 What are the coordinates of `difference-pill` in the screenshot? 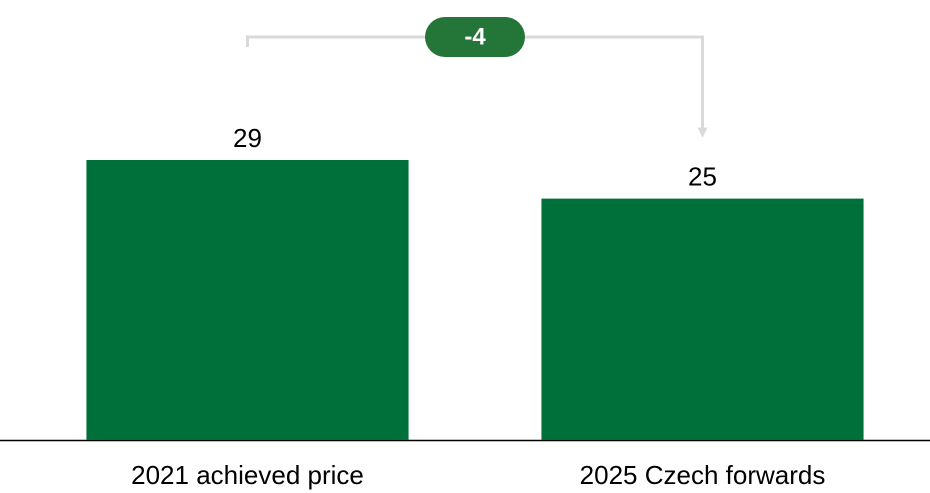 It's located at (475, 37).